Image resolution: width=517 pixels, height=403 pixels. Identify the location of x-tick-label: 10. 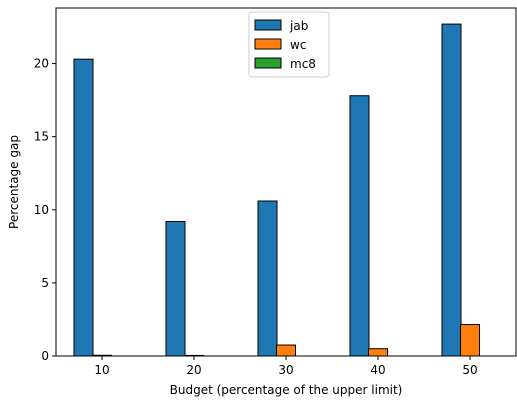
(101, 370).